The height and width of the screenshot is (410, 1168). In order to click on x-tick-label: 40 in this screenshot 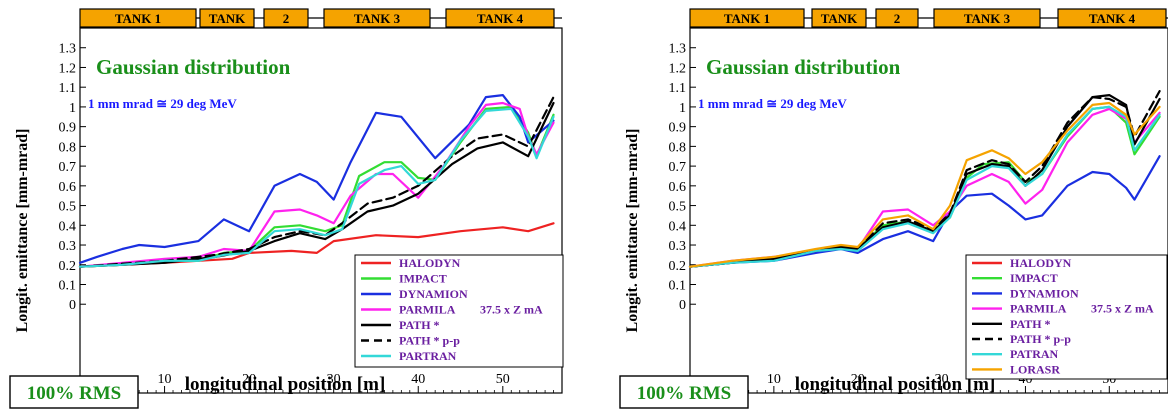, I will do `click(418, 379)`.